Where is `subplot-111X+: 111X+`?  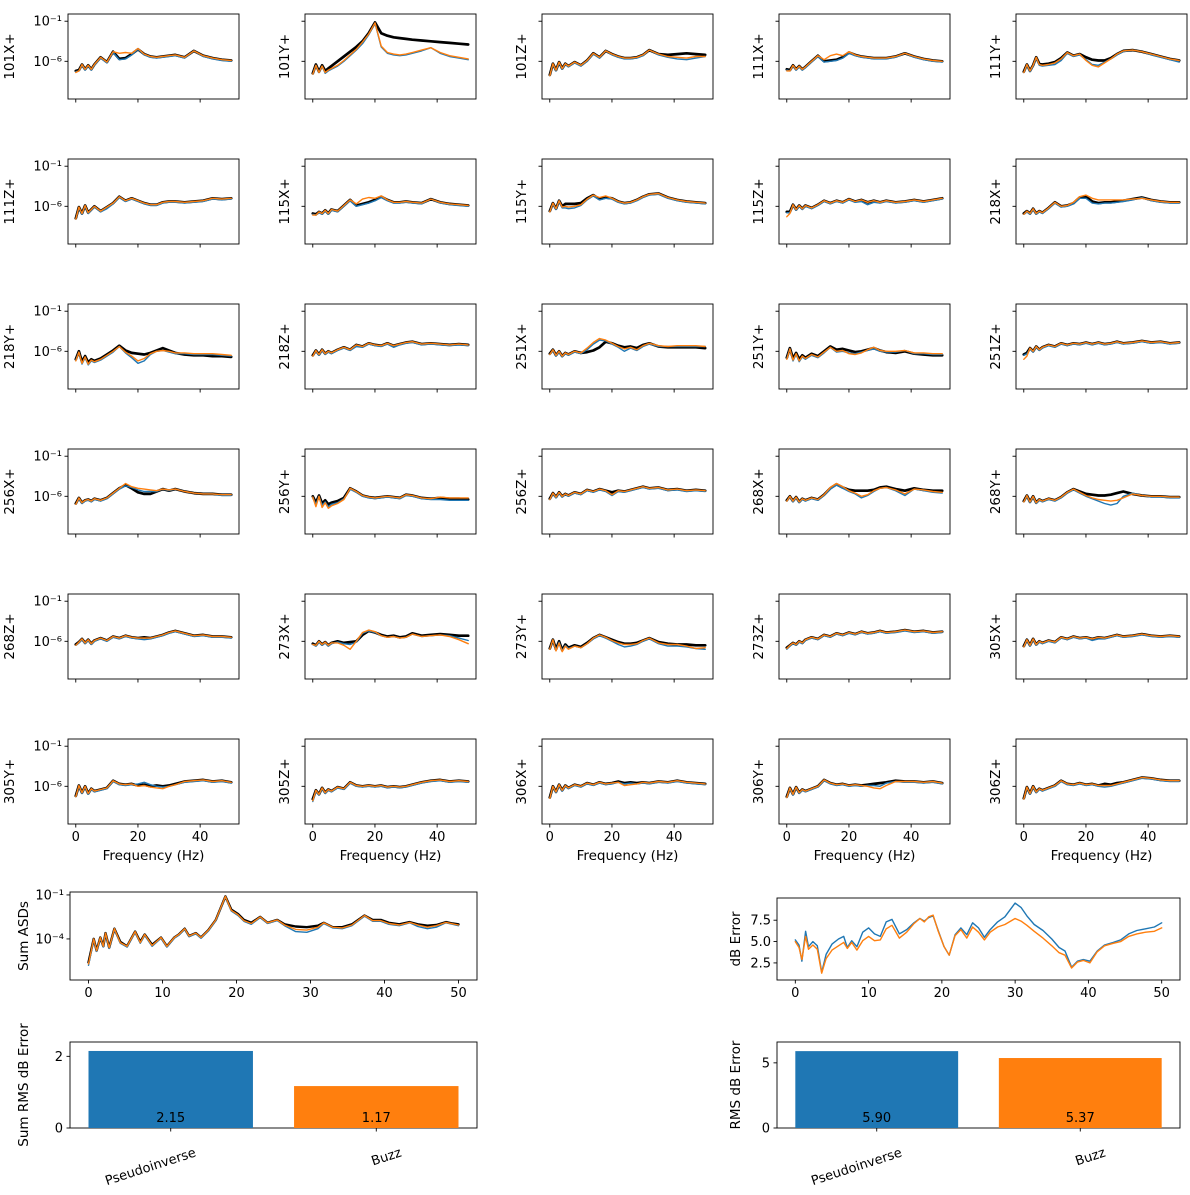
subplot-111X+: 111X+ is located at coordinates (851, 58).